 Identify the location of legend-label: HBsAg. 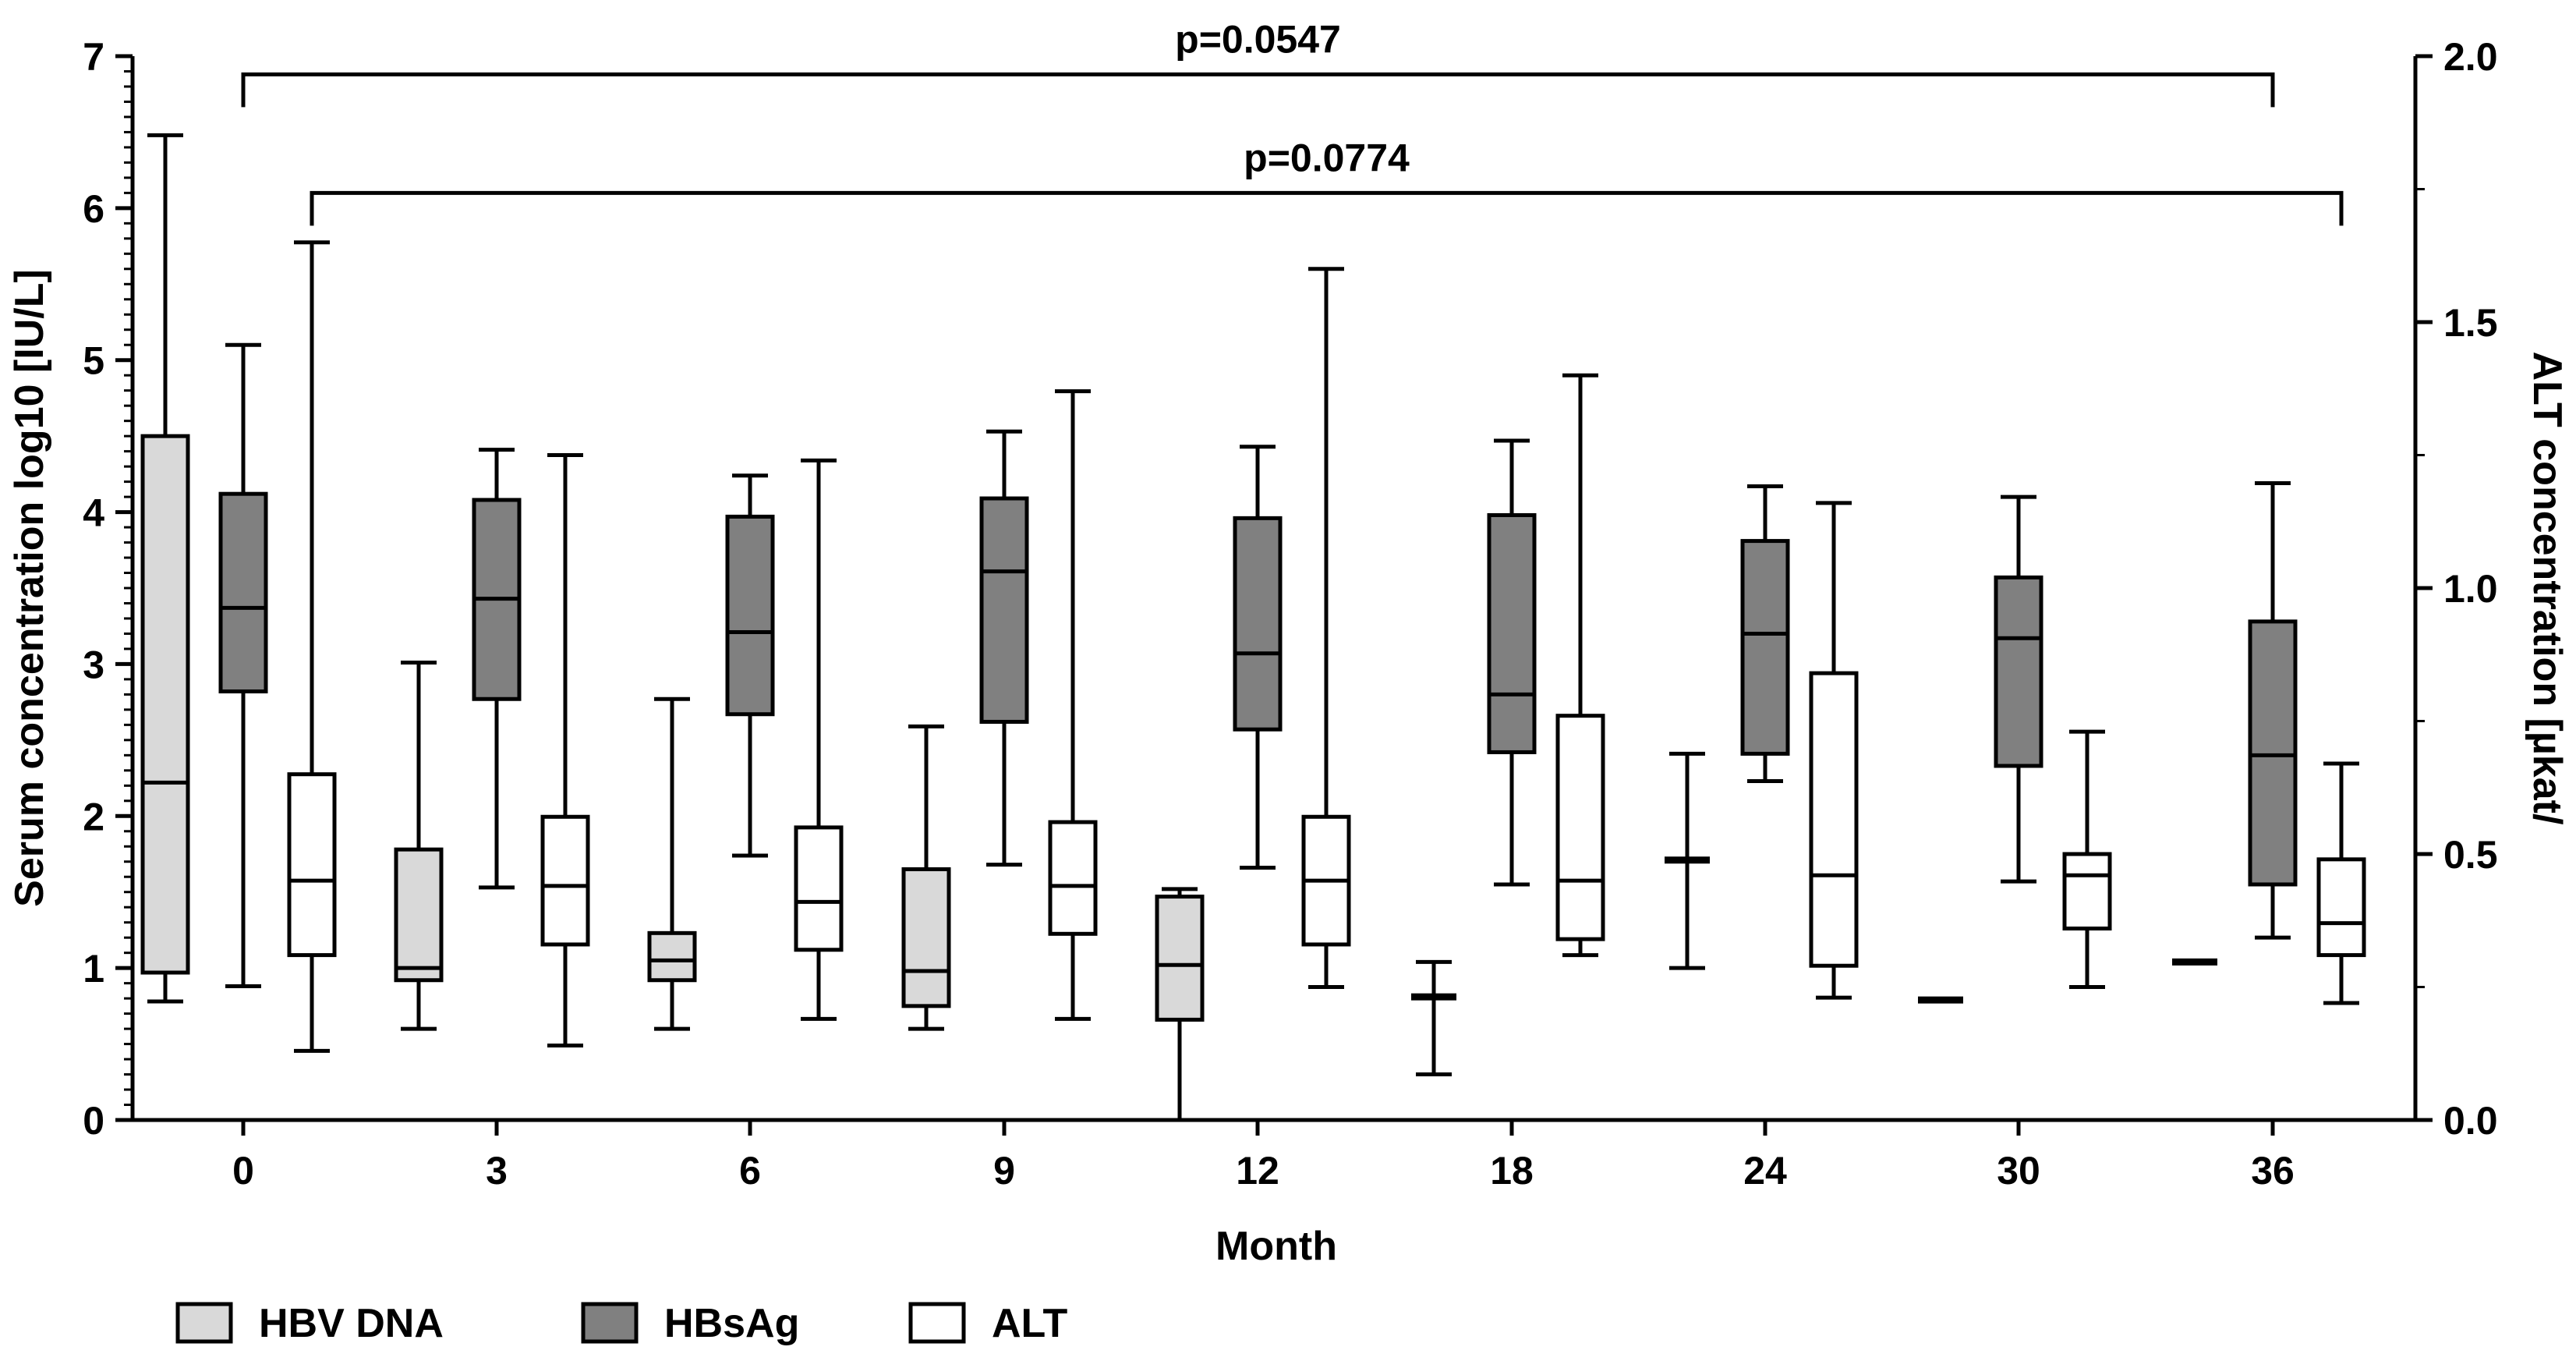
(731, 1323).